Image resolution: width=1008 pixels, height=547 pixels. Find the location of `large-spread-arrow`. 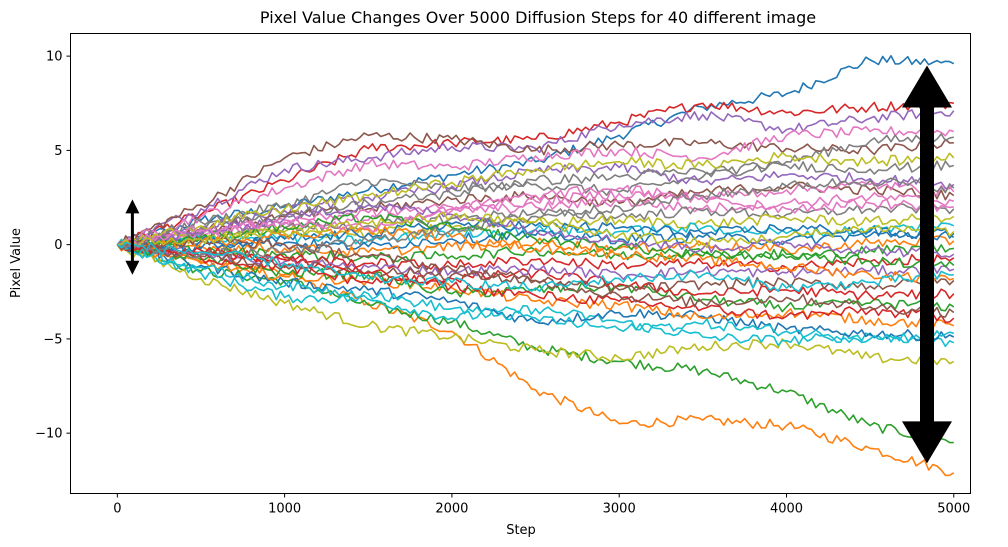

large-spread-arrow is located at coordinates (927, 264).